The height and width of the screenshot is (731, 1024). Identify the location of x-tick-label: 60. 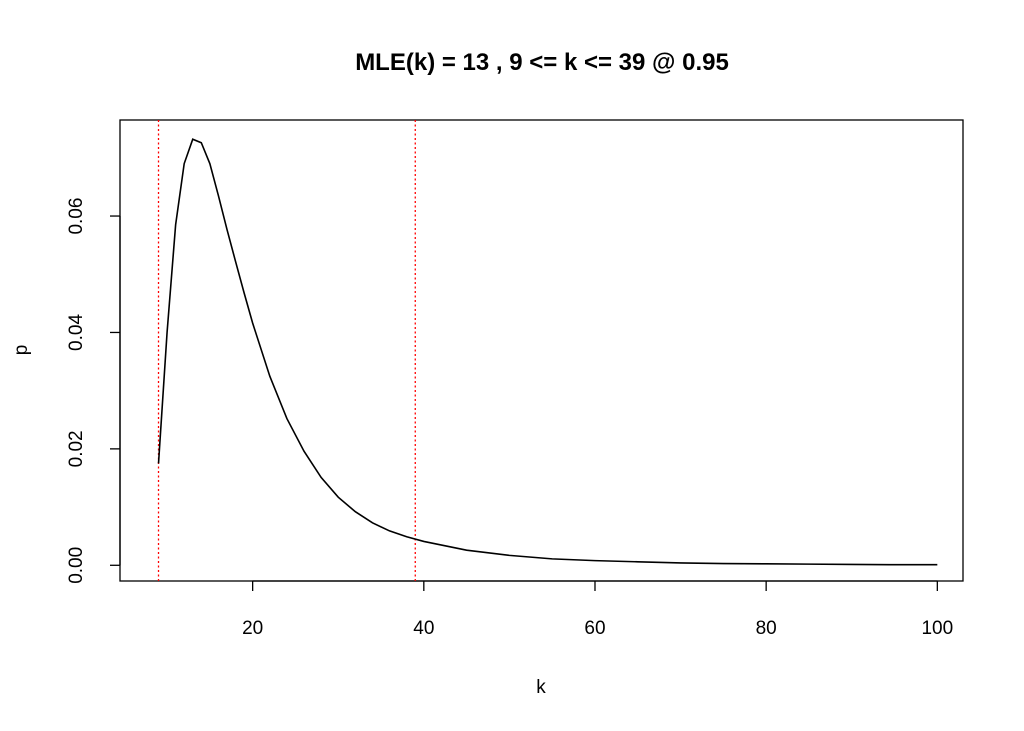
(594, 628).